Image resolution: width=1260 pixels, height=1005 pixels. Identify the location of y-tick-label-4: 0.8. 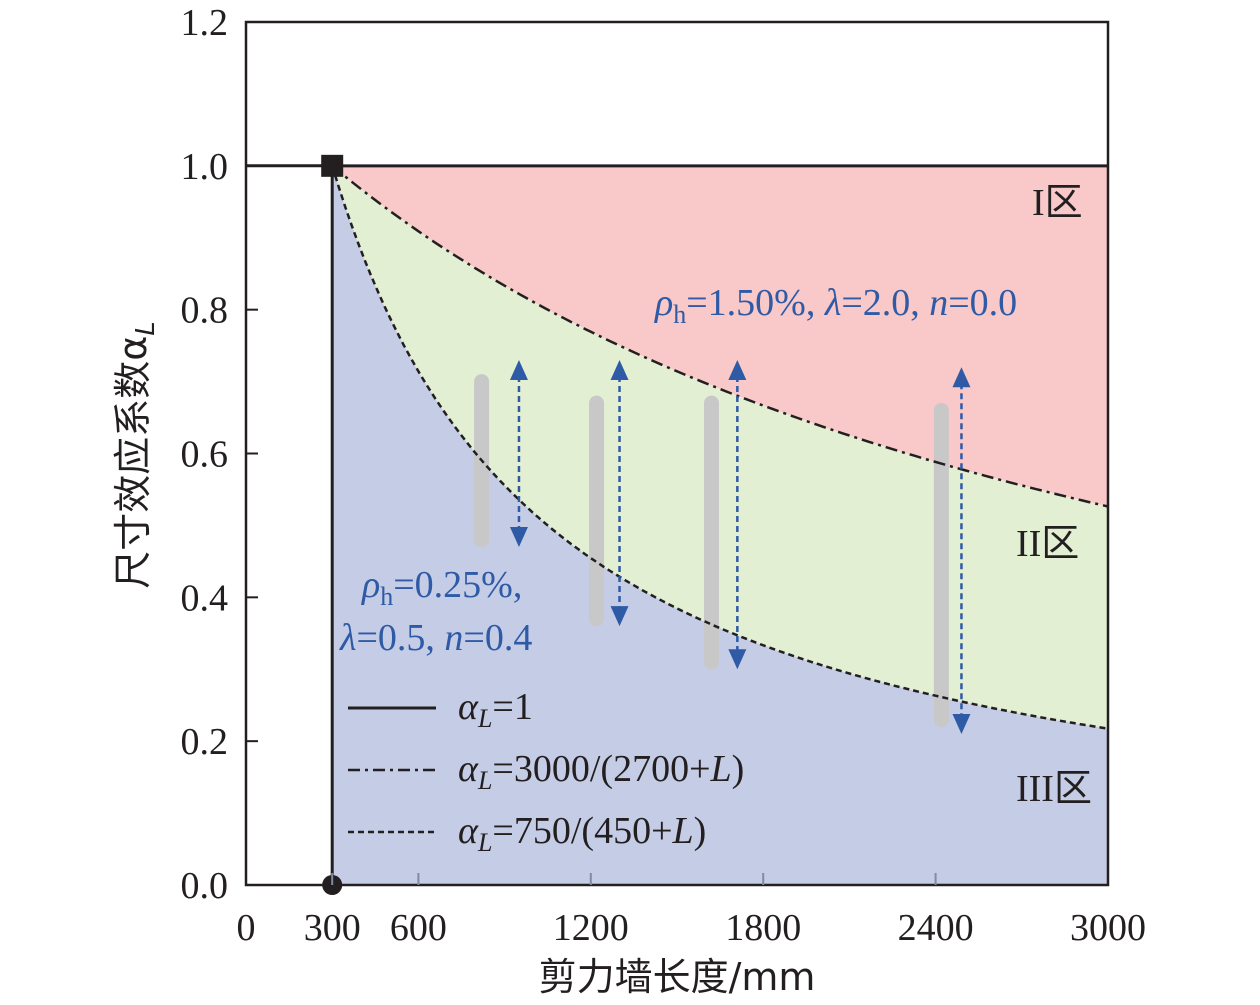
(205, 311).